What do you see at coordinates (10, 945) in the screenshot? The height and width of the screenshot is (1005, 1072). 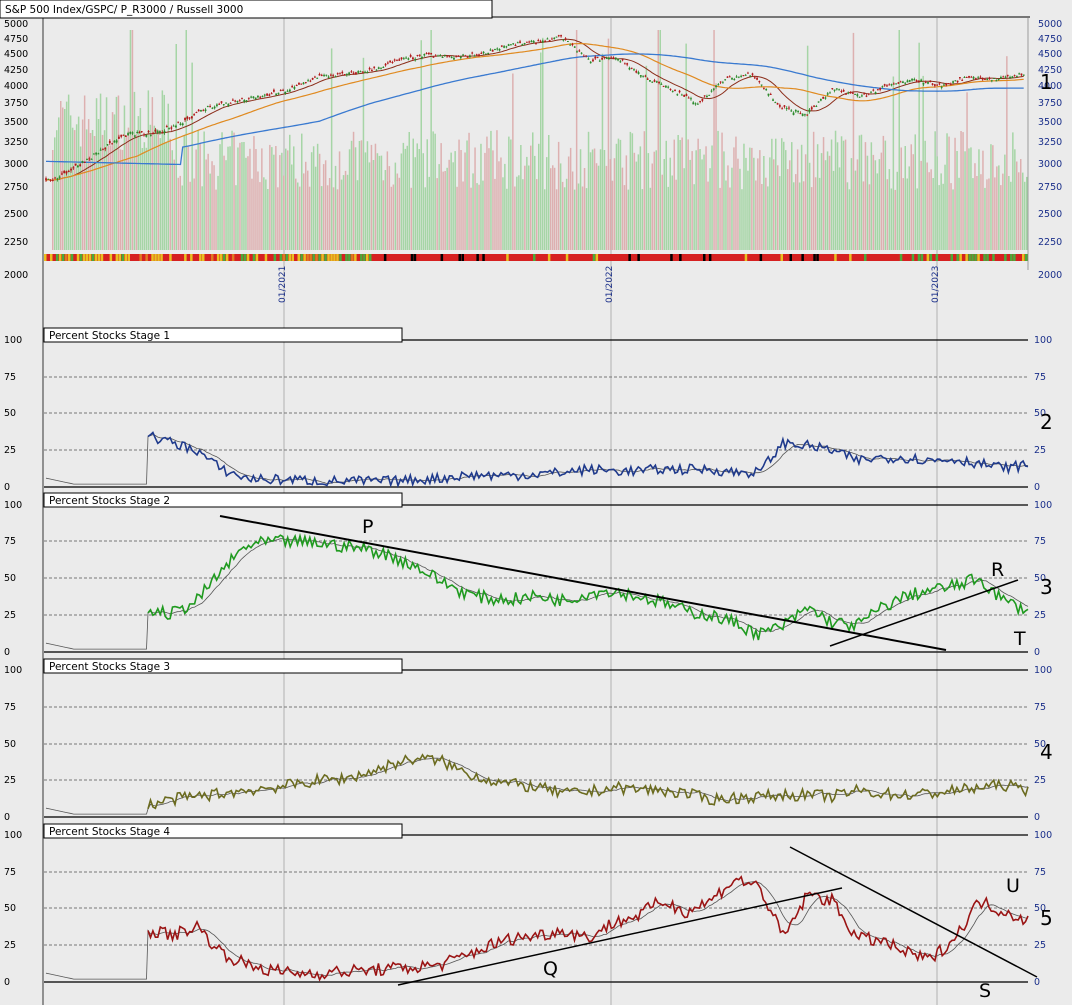 I see `stage-tick-left: 25` at bounding box center [10, 945].